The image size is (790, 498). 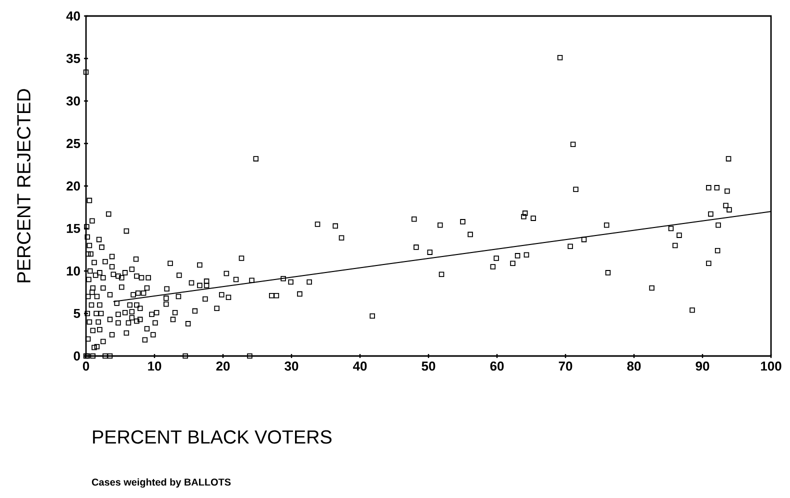 I want to click on y-axis-title: PERCENT REJECTED, so click(x=23, y=185).